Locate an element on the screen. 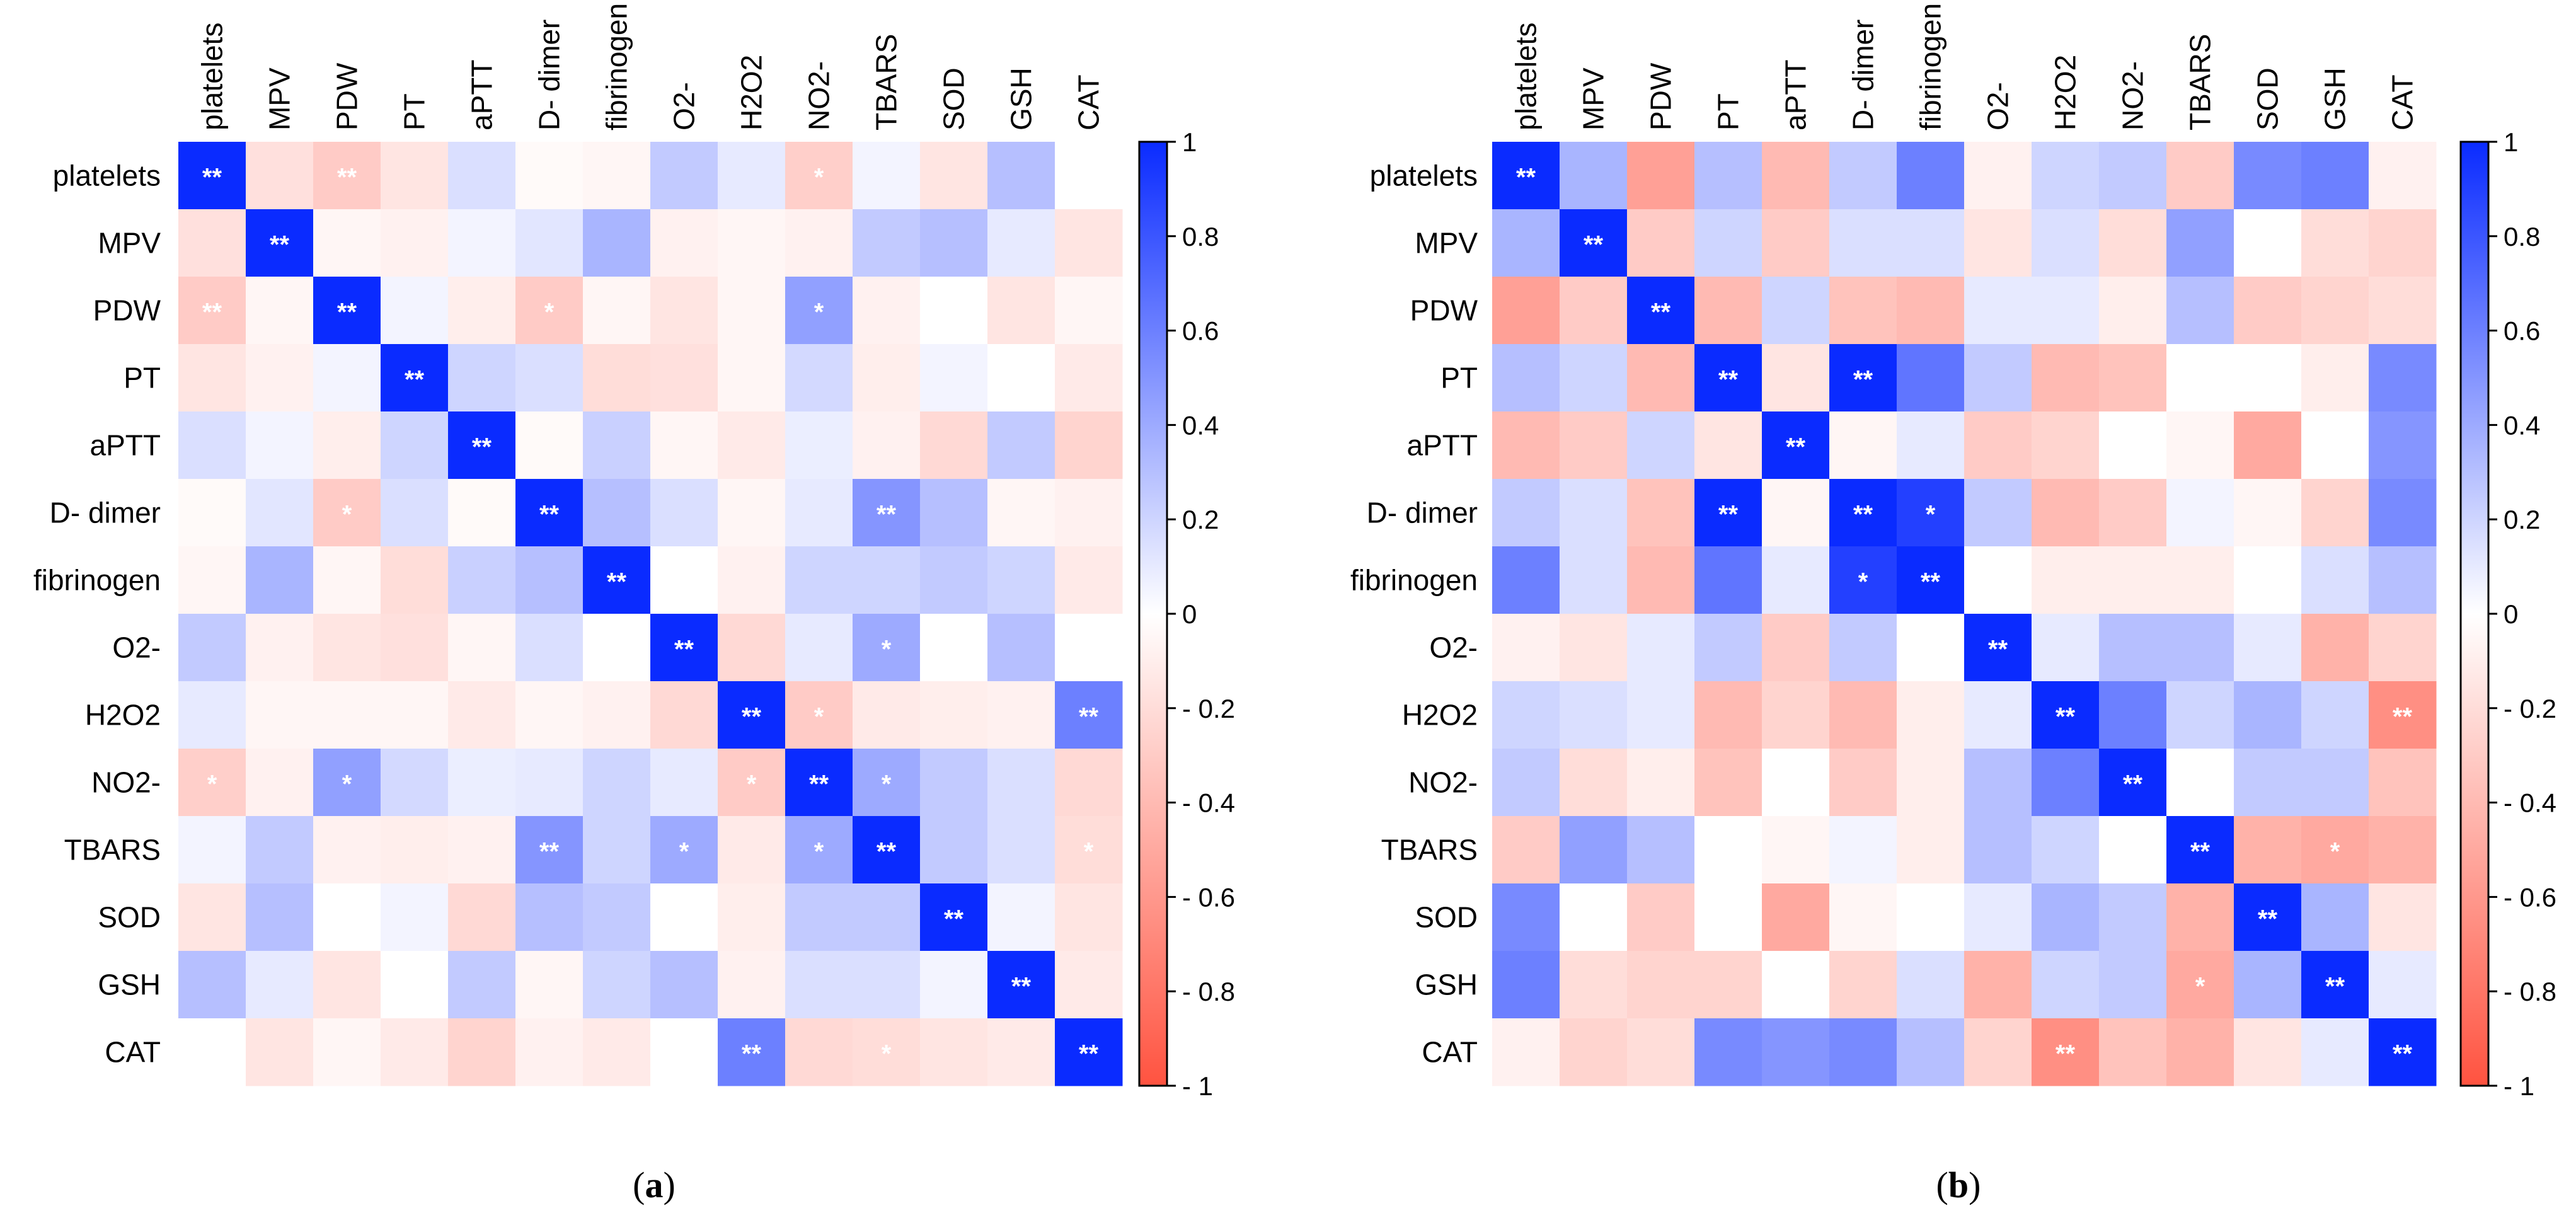  colorbar-tick-label: - 1 is located at coordinates (2519, 1086).